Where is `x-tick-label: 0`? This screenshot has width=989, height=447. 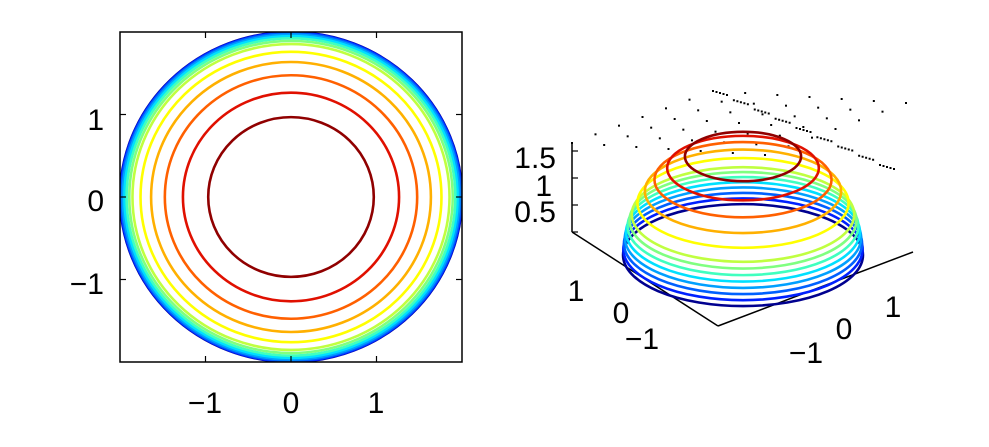 x-tick-label: 0 is located at coordinates (844, 329).